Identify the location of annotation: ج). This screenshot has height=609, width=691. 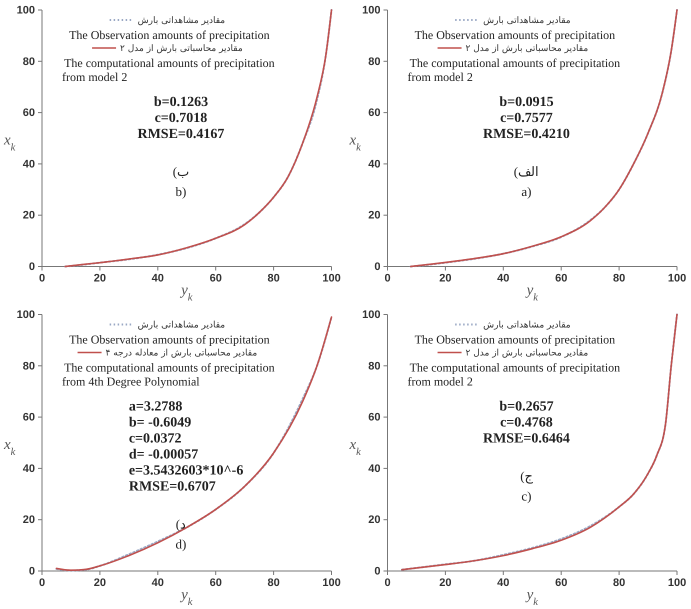
(527, 476).